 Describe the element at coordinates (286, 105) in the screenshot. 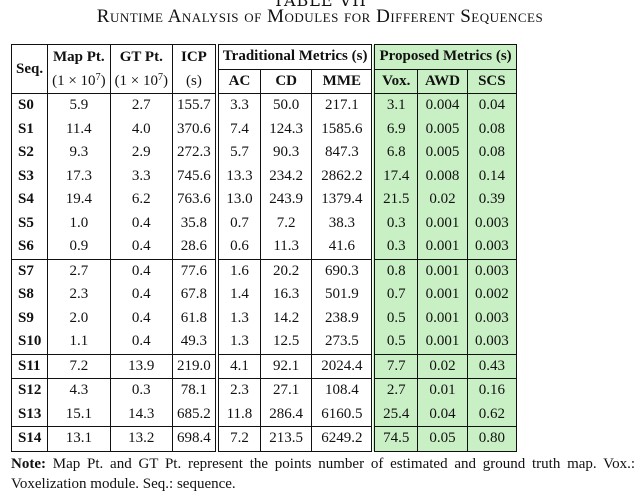

I see `cell-cd: 50.0` at that location.